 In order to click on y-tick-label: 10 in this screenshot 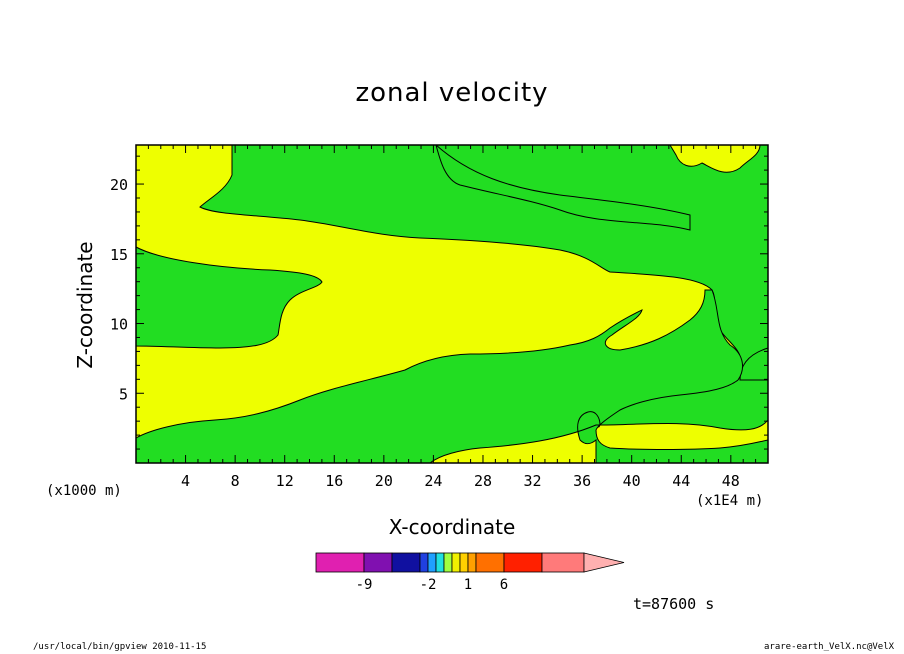, I will do `click(119, 325)`.